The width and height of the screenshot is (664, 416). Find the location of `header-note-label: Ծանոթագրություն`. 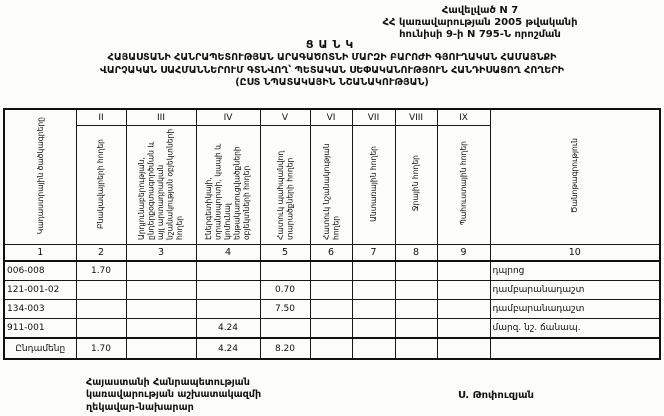

header-note-label: Ծանոթագրություն is located at coordinates (574, 175).